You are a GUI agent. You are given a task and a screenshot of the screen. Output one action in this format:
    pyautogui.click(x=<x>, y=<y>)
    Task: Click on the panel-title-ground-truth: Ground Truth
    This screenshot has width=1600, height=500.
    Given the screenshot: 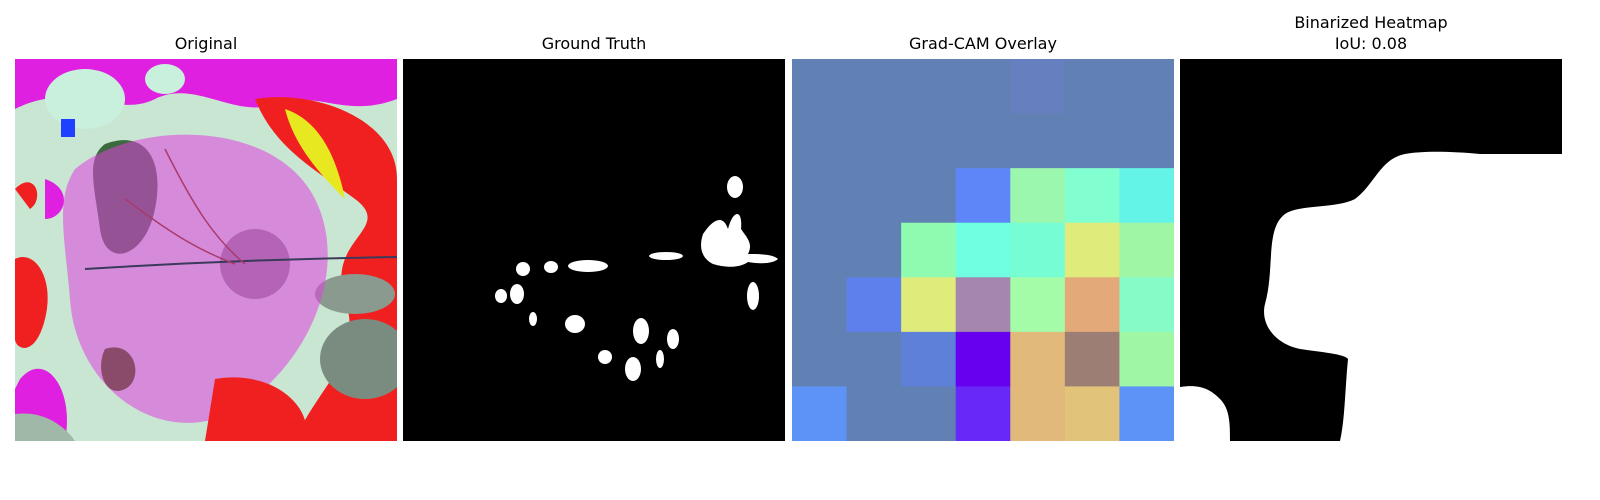 What is the action you would take?
    pyautogui.click(x=594, y=43)
    